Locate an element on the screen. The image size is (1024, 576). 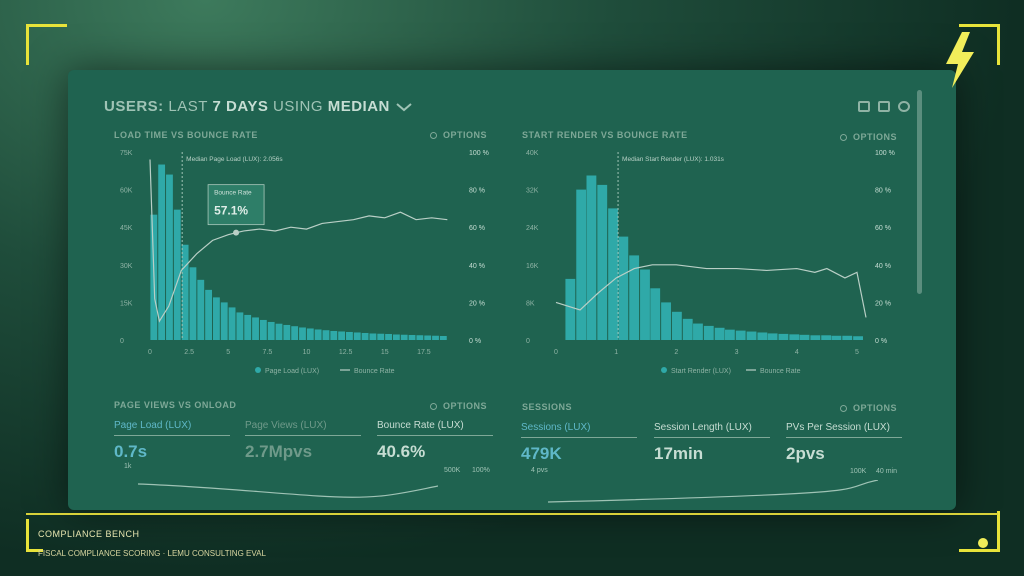
overlay-title: COMPLIANCE BENCH is located at coordinates (89, 534).